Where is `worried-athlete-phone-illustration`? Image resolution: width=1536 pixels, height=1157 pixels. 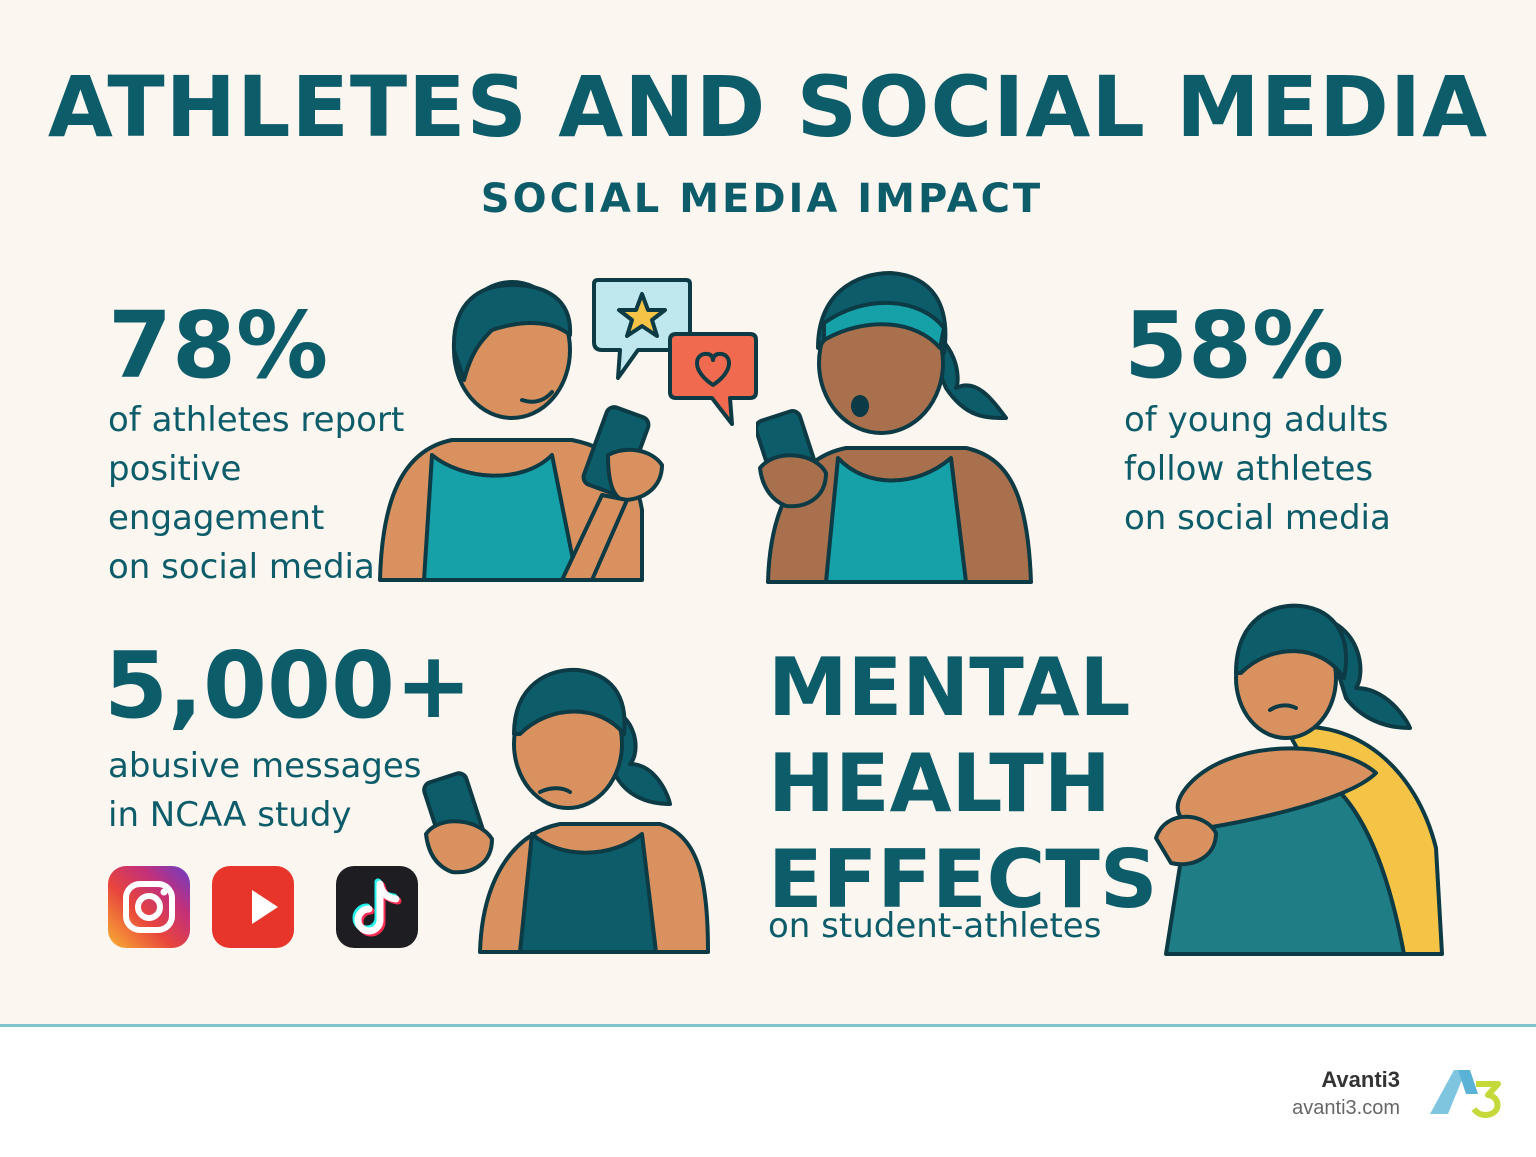 worried-athlete-phone-illustration is located at coordinates (566, 810).